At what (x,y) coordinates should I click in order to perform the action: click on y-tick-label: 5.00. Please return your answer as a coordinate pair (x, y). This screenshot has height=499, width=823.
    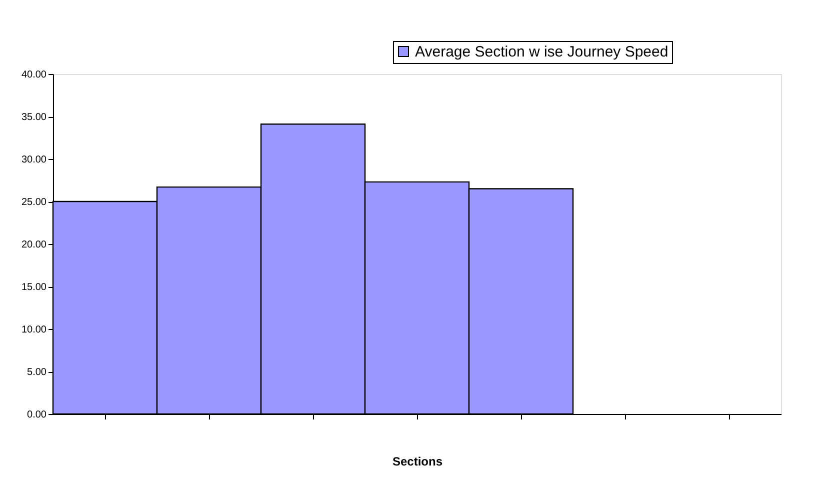
    Looking at the image, I should click on (37, 372).